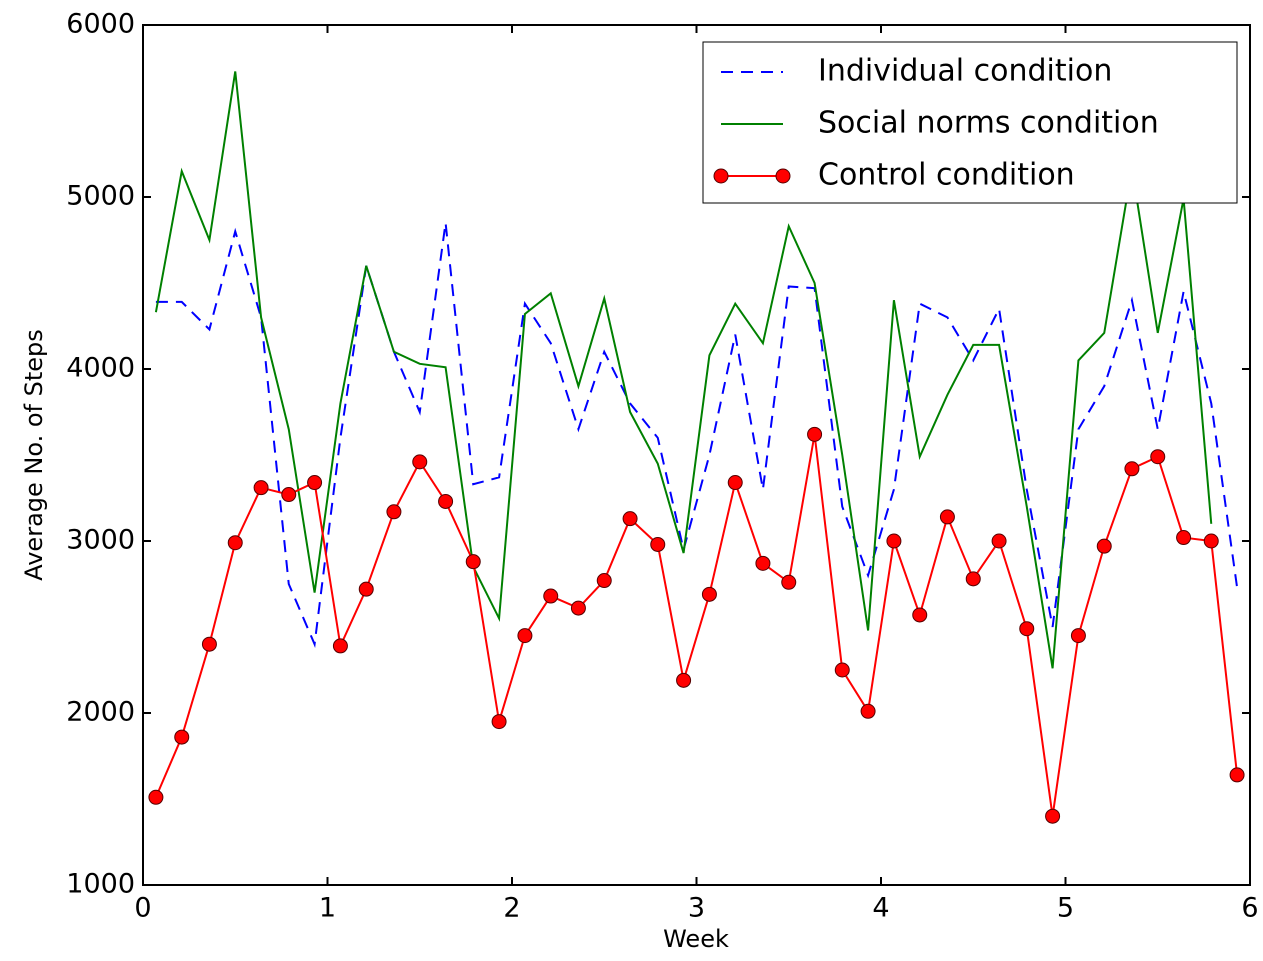 The height and width of the screenshot is (961, 1263). Describe the element at coordinates (880, 908) in the screenshot. I see `x-tick-label: 4` at that location.